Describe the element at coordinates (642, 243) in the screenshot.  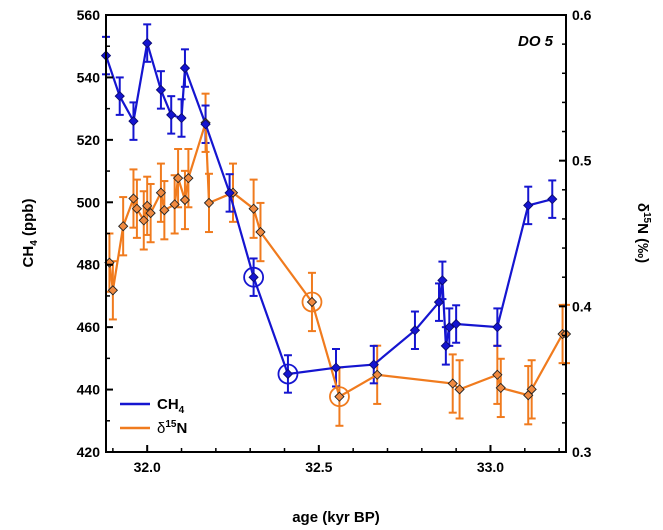
I see `y-right-label-rest: N (‰)` at that location.